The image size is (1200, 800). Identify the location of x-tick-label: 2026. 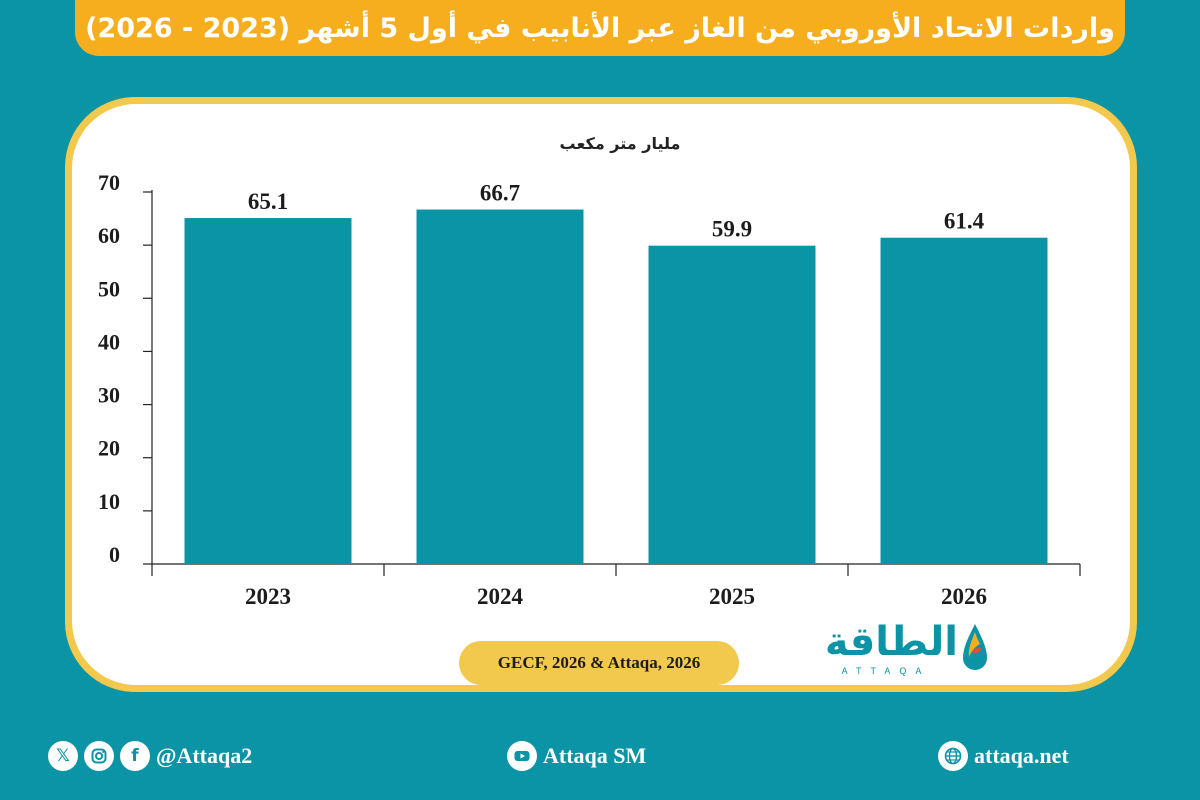
(964, 596).